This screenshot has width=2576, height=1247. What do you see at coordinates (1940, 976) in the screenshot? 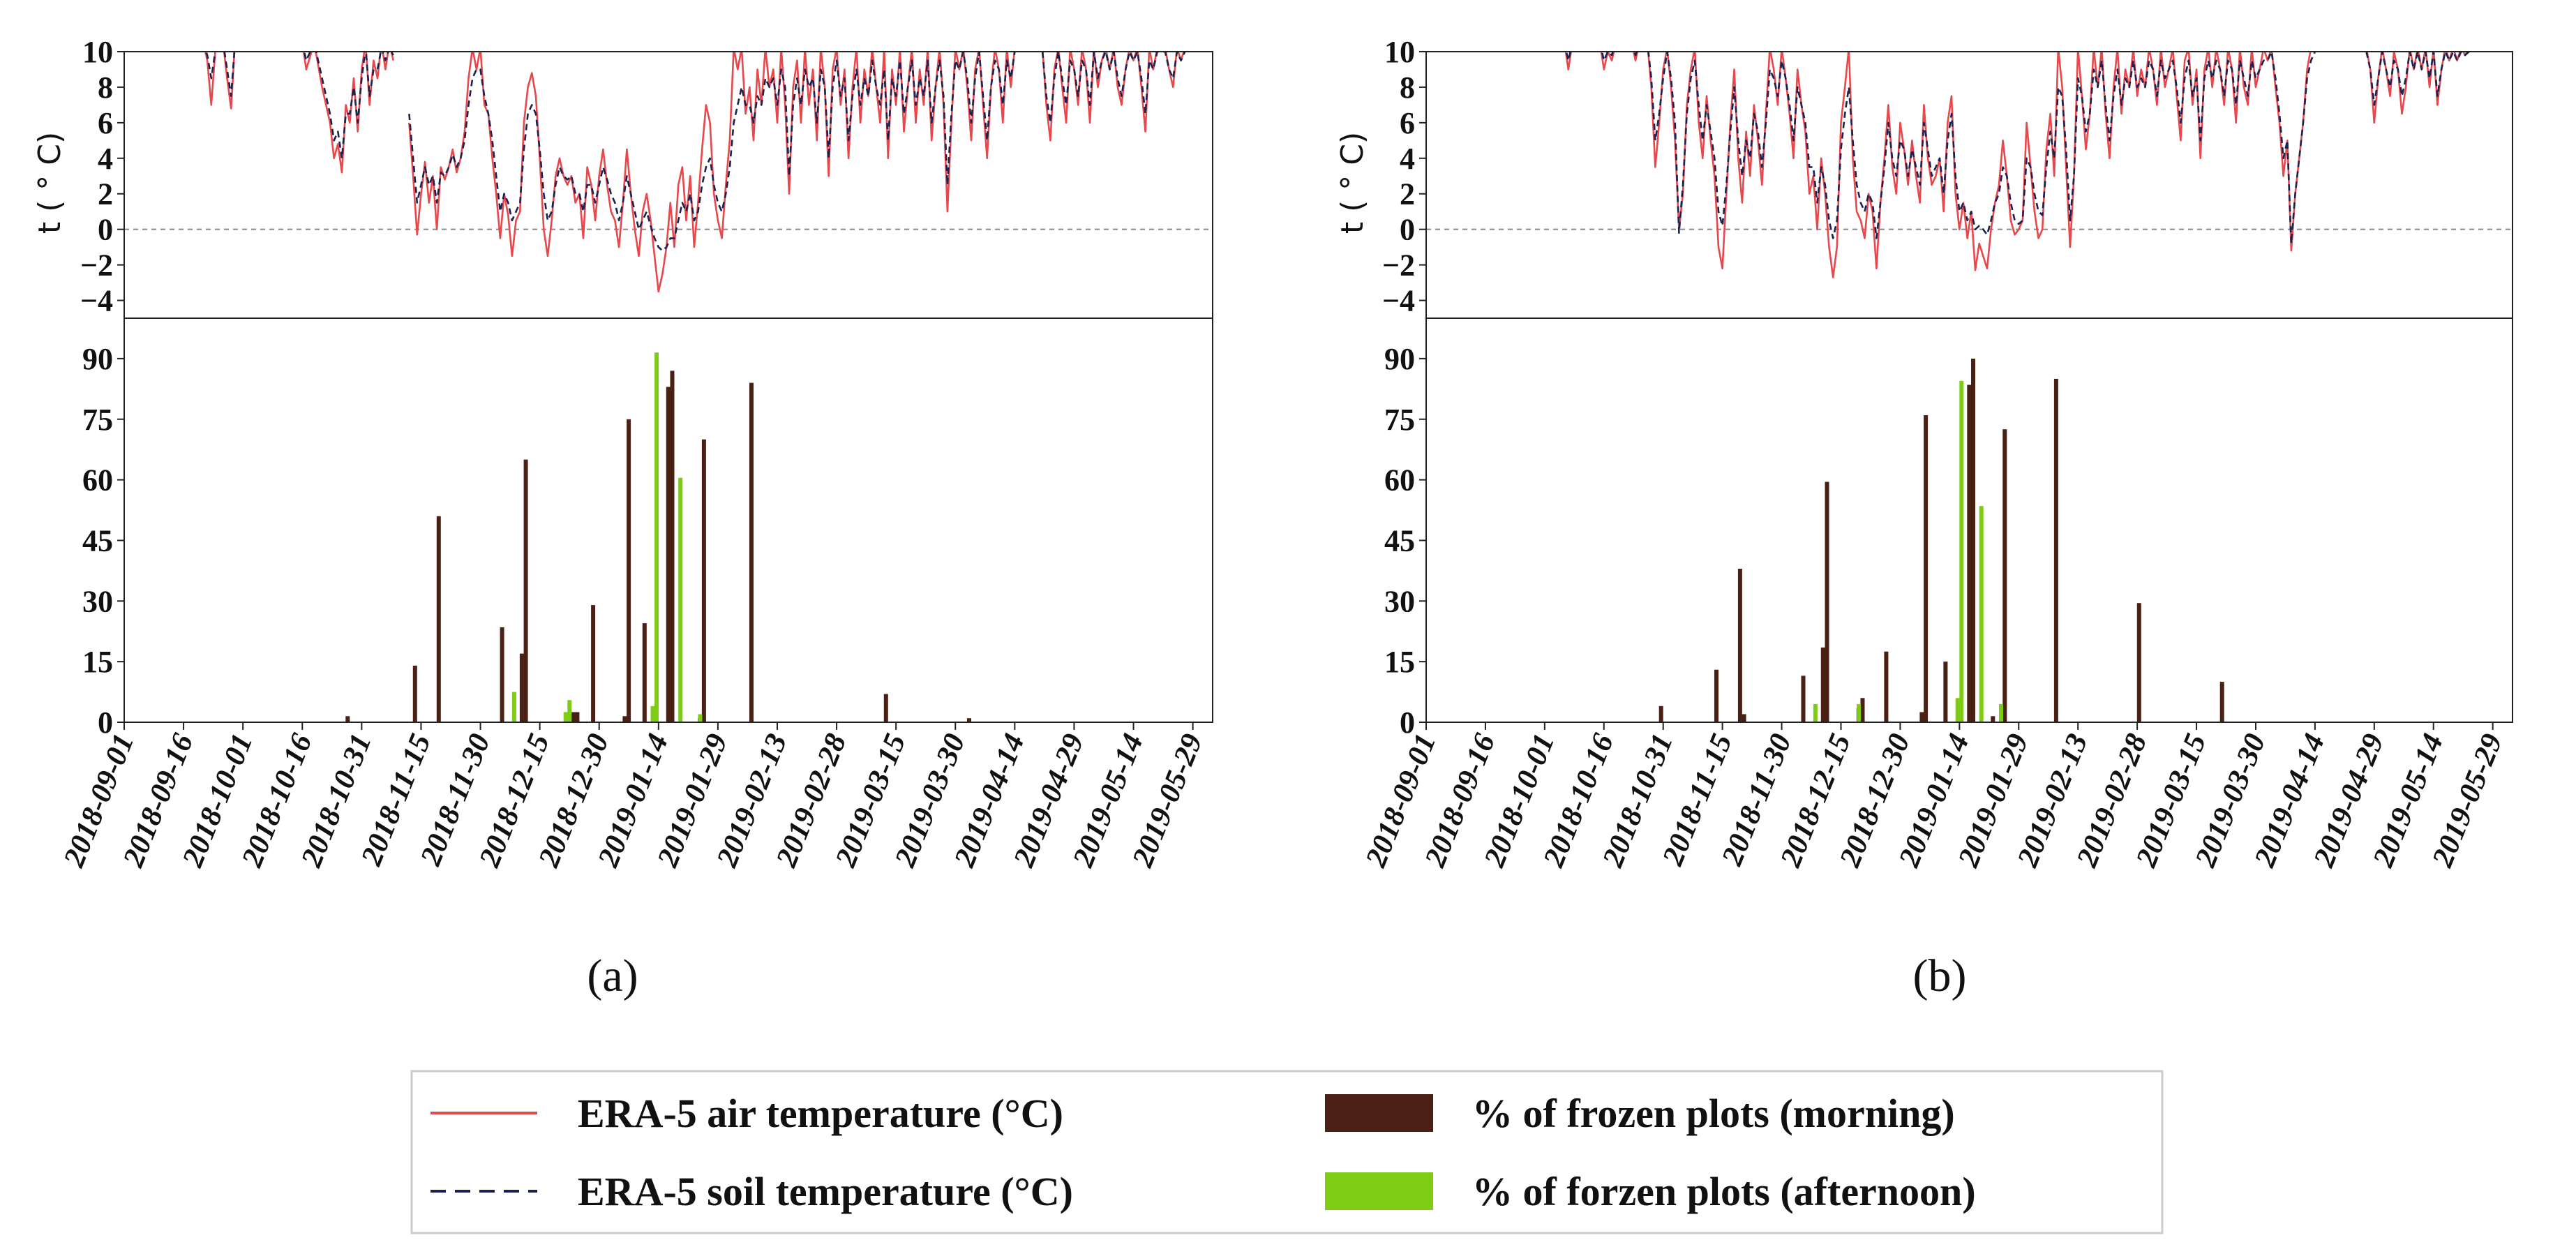
I see `panel-label-b: (b)` at bounding box center [1940, 976].